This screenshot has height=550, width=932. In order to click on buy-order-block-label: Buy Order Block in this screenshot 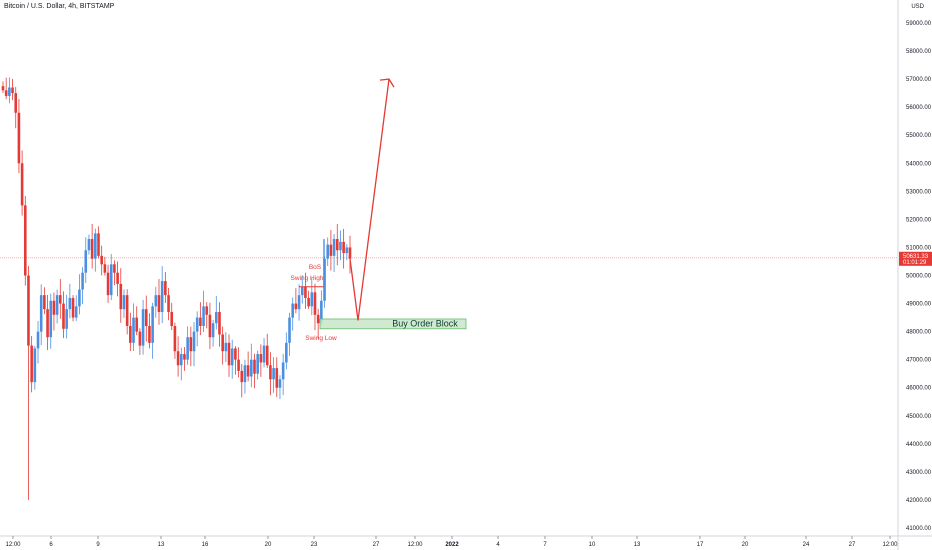, I will do `click(425, 323)`.